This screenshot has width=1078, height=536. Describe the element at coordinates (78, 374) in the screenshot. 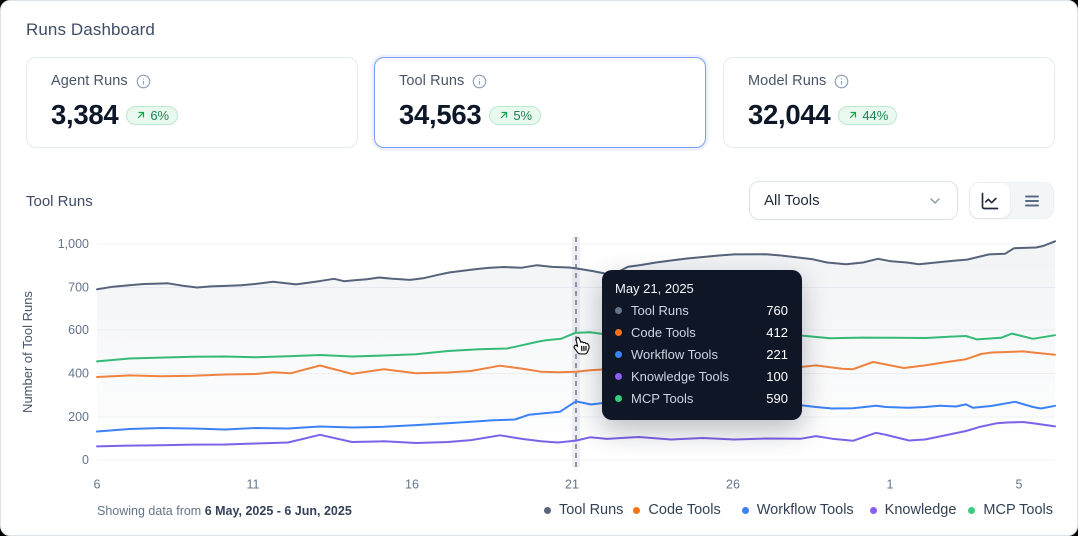

I see `svg-text: 400` at that location.